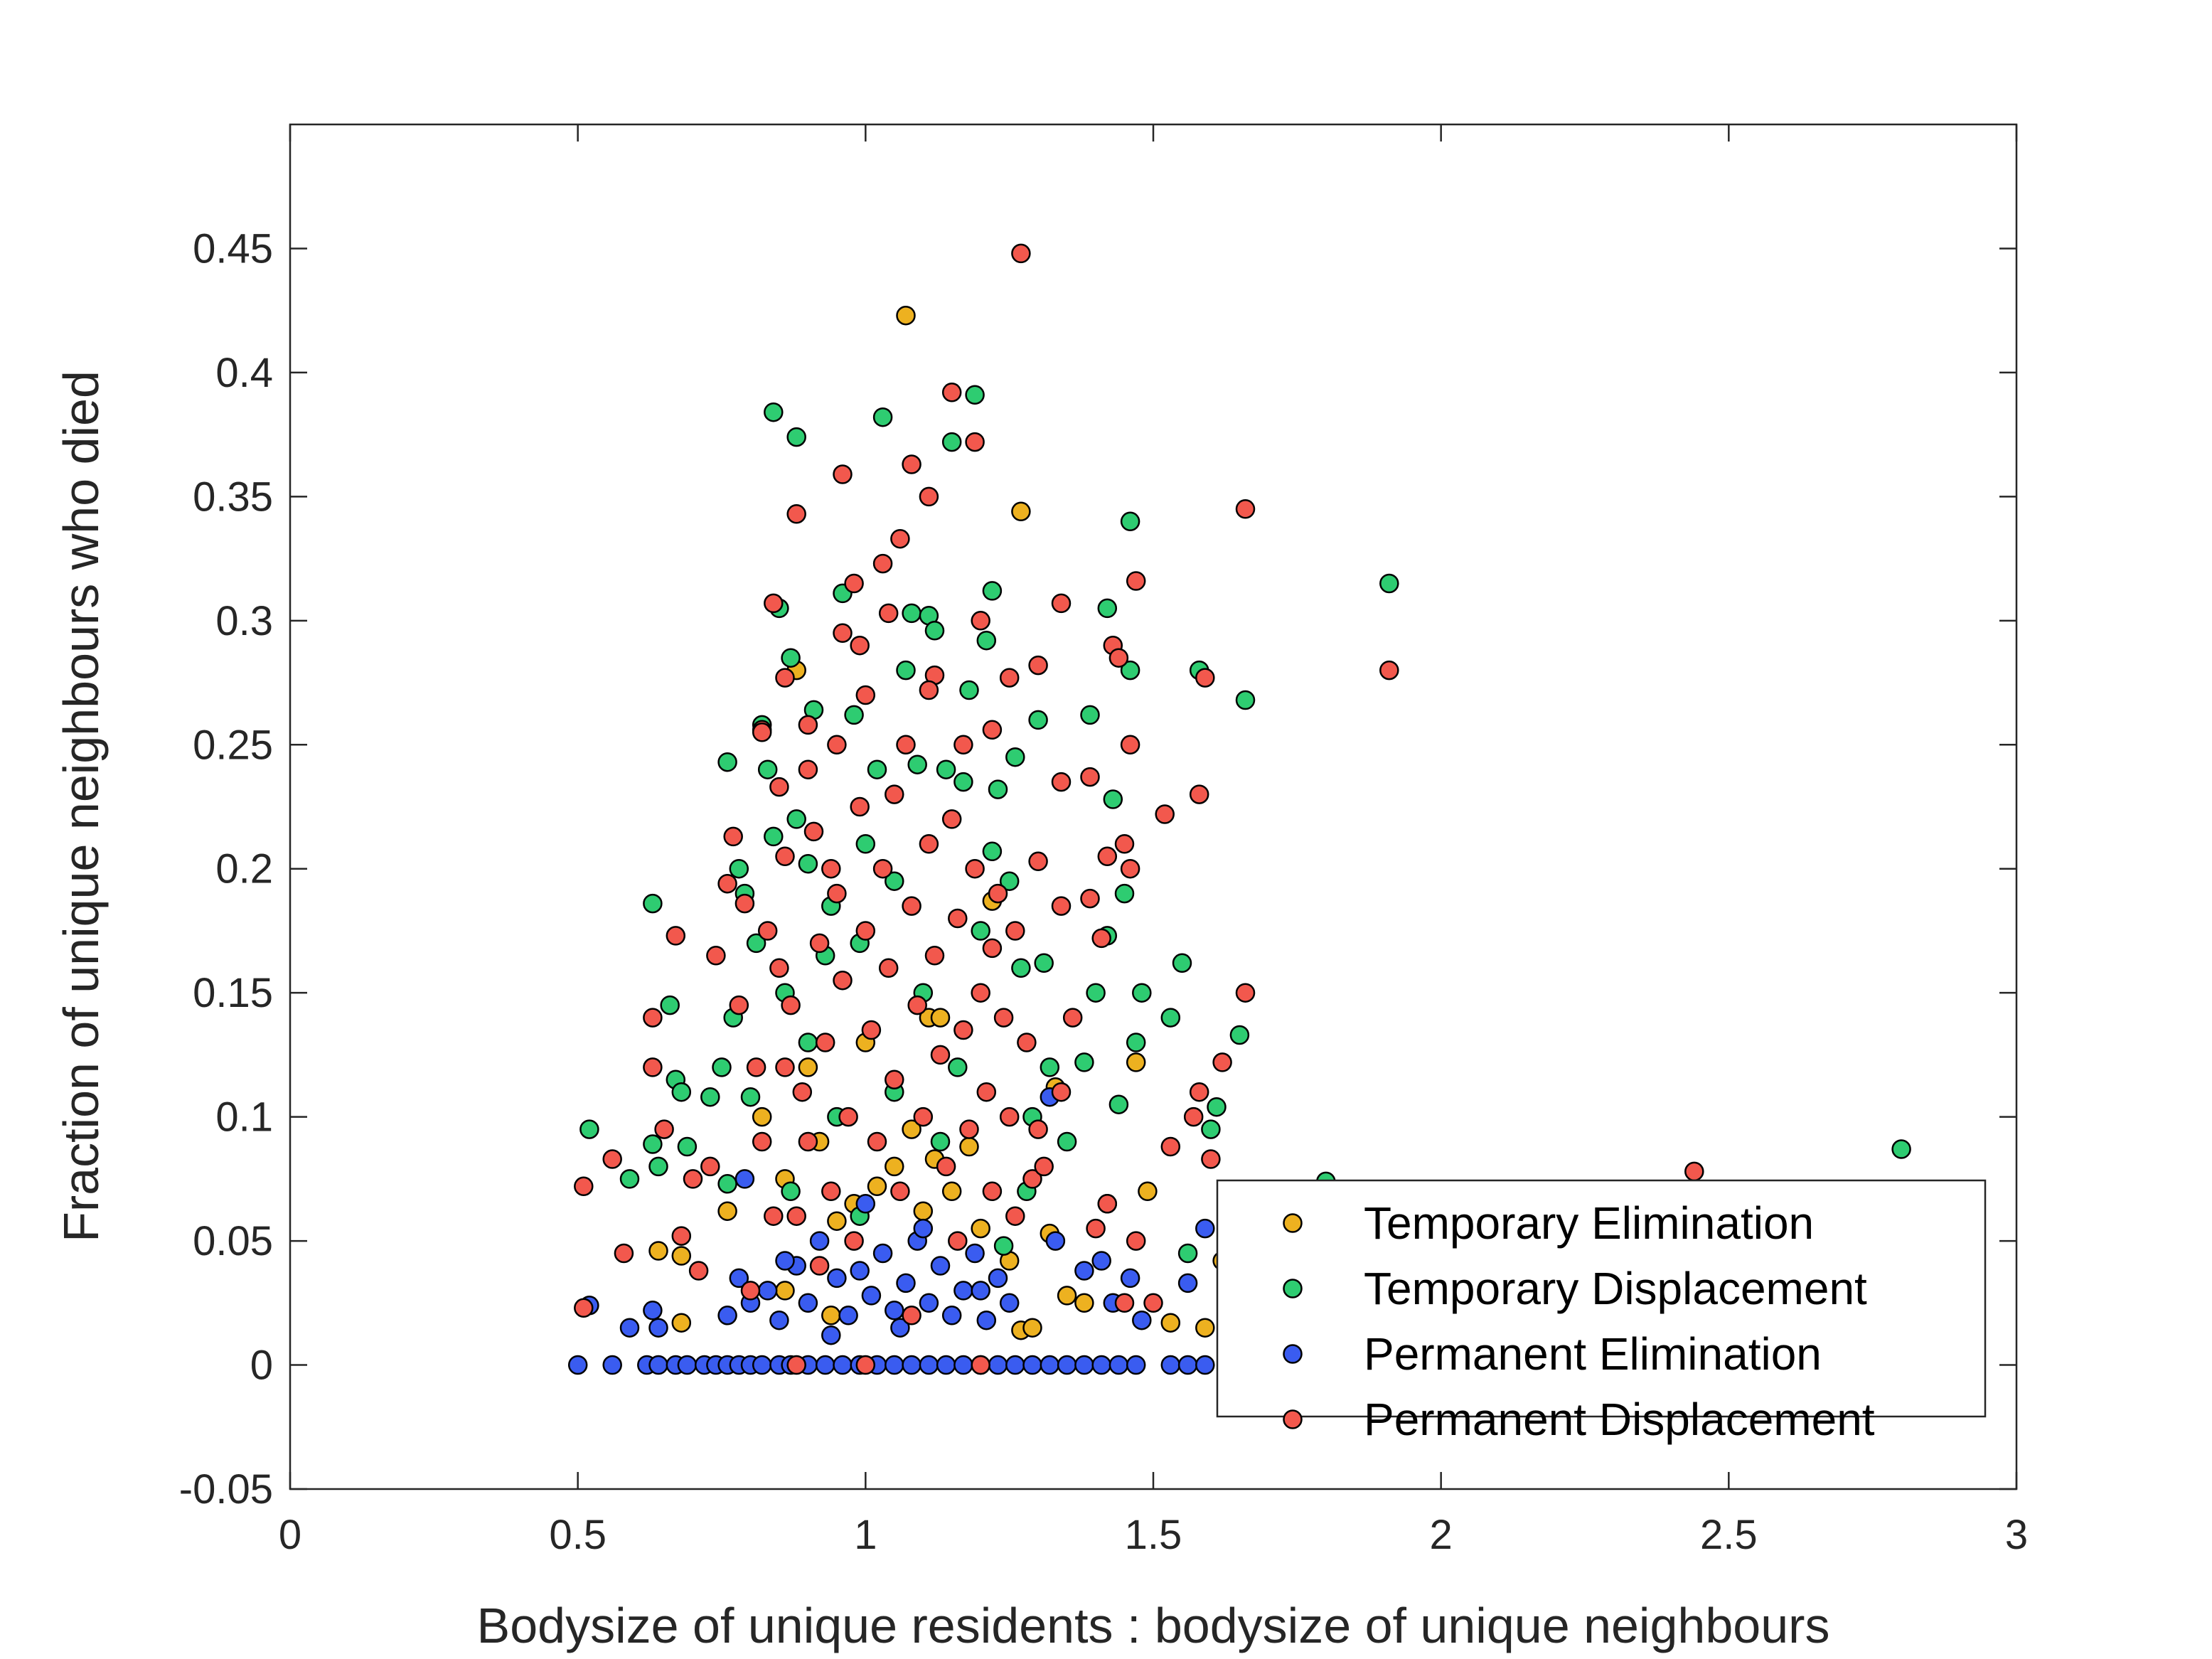  Describe the element at coordinates (1293, 1288) in the screenshot. I see `legend-marker` at that location.